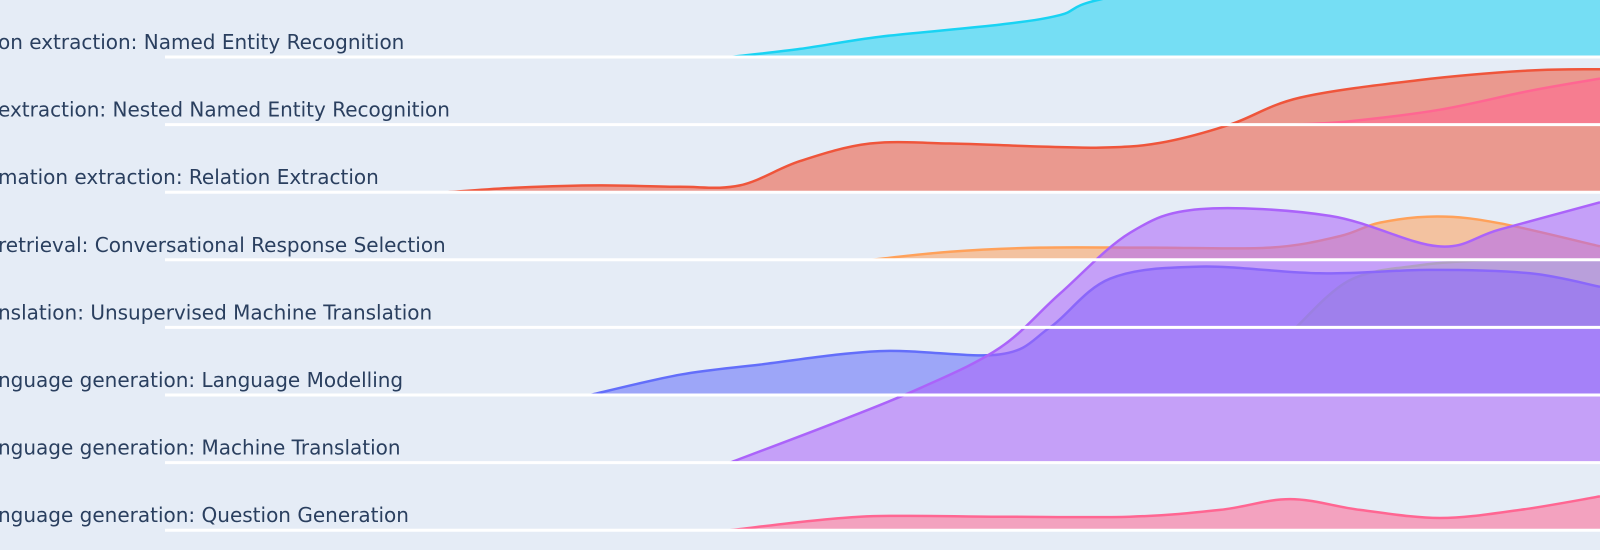 Image resolution: width=1600 pixels, height=550 pixels. What do you see at coordinates (200, 448) in the screenshot?
I see `row-label-6: nguage generation: Machine Translation` at bounding box center [200, 448].